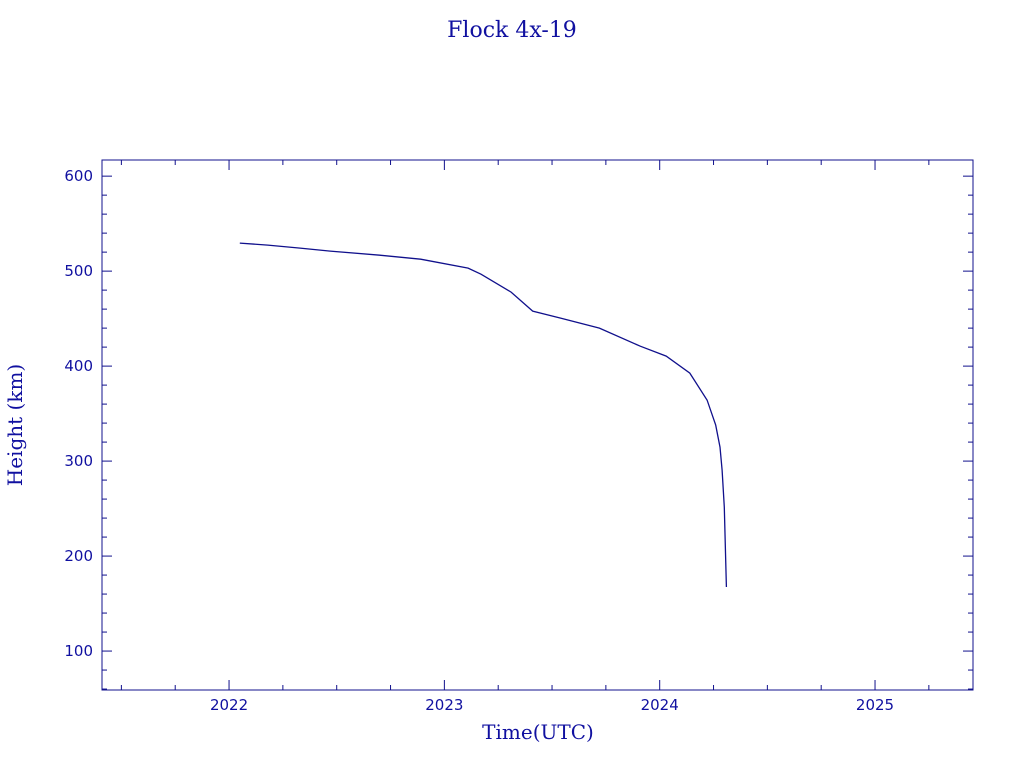  What do you see at coordinates (538, 732) in the screenshot?
I see `x-axis-label: Time(UTC)` at bounding box center [538, 732].